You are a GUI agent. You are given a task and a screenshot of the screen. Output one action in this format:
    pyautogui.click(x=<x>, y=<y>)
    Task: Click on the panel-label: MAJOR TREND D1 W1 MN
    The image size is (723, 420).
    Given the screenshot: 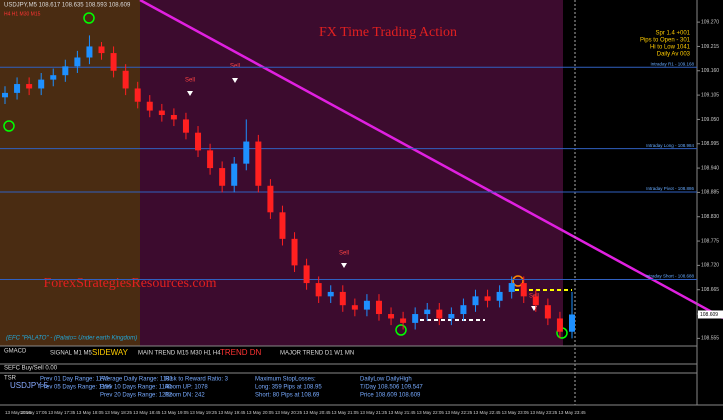 What is the action you would take?
    pyautogui.click(x=317, y=354)
    